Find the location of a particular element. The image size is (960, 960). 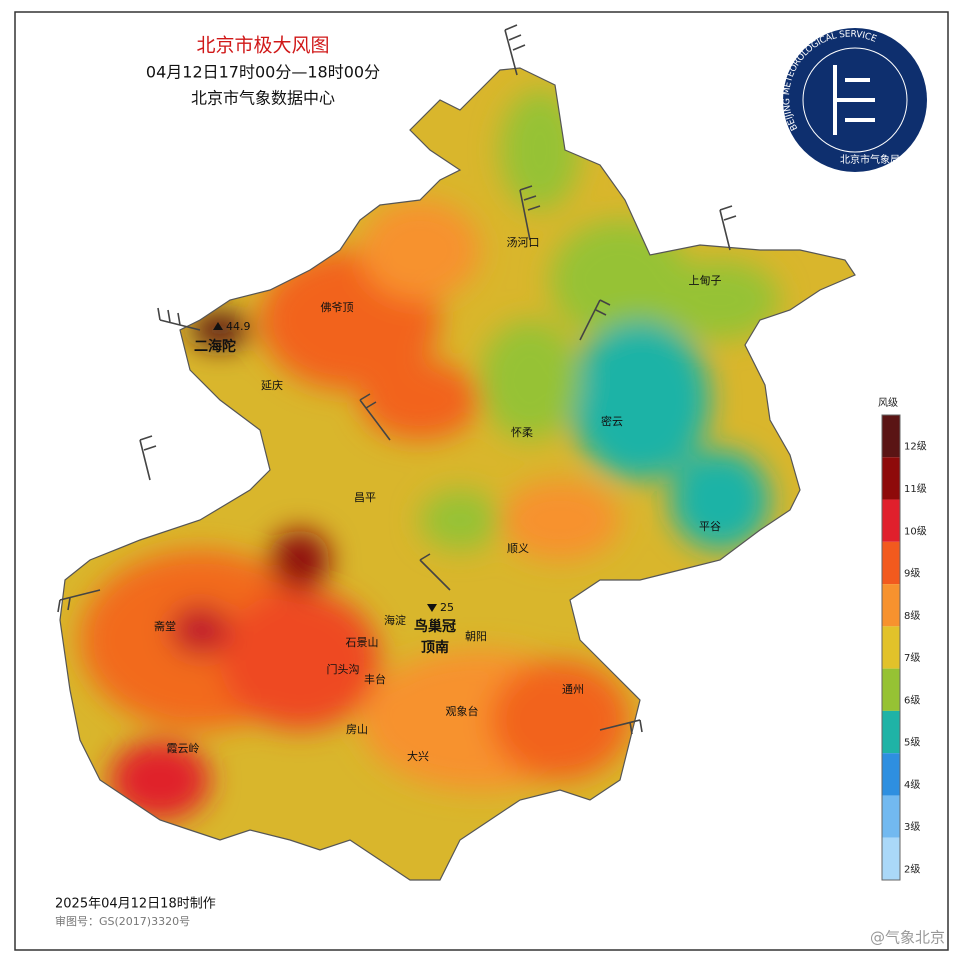

made-time: 2025年04月12日18时制作 is located at coordinates (135, 904).